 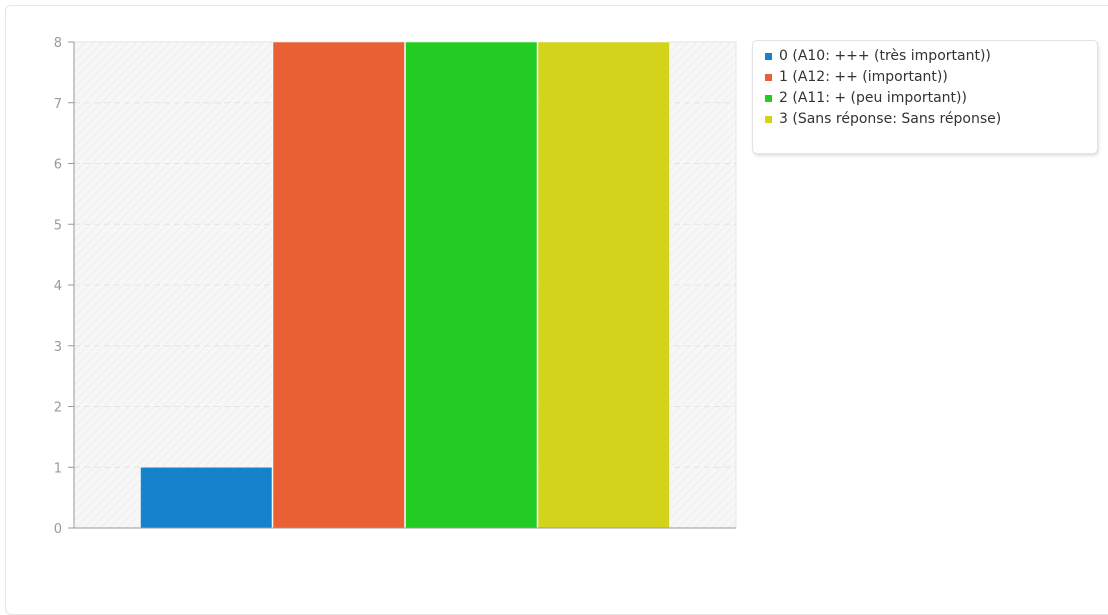 I want to click on legend-item: 0 (A10: +++ (très important)), so click(x=927, y=56).